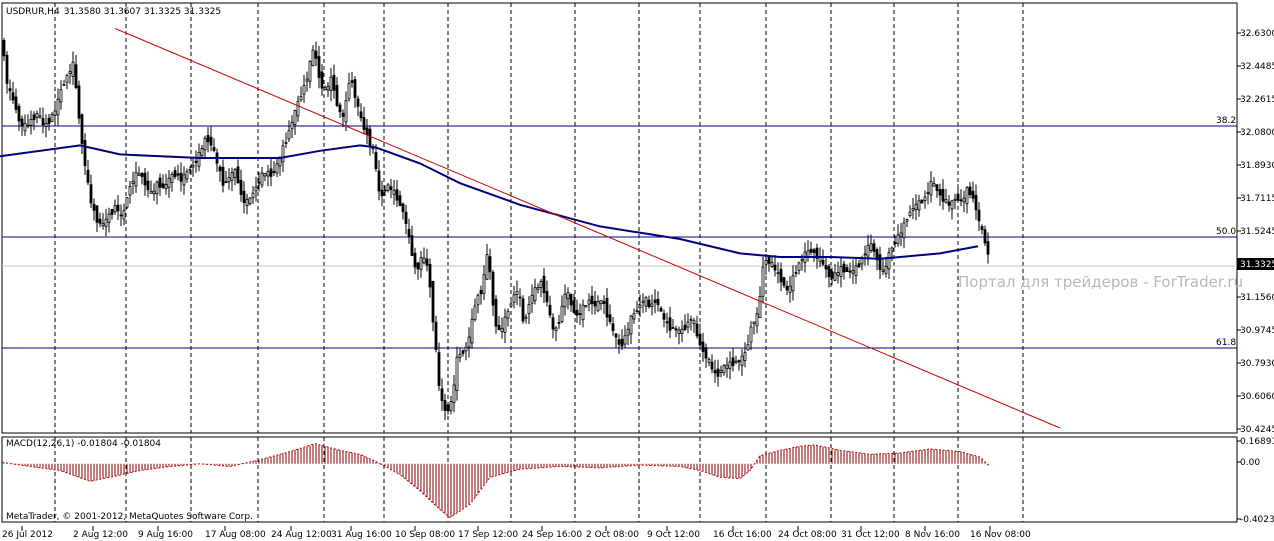  What do you see at coordinates (673, 535) in the screenshot?
I see `x-tick-label: 9 Oct 12:00` at bounding box center [673, 535].